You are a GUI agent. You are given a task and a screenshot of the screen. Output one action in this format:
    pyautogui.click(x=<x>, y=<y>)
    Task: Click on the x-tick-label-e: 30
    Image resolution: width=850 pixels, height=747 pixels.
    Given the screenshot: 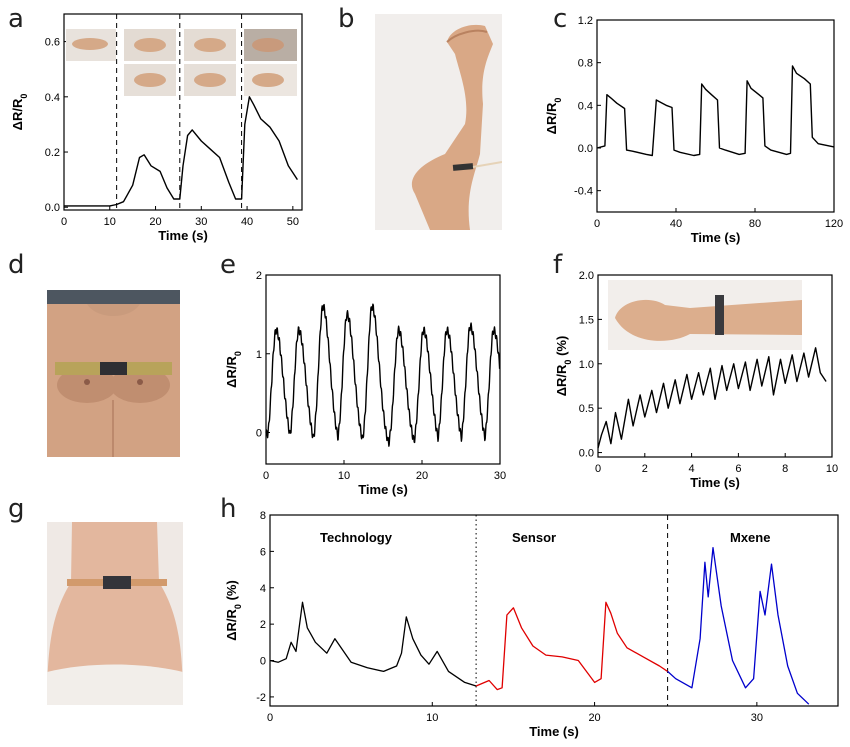 What is the action you would take?
    pyautogui.click(x=500, y=476)
    